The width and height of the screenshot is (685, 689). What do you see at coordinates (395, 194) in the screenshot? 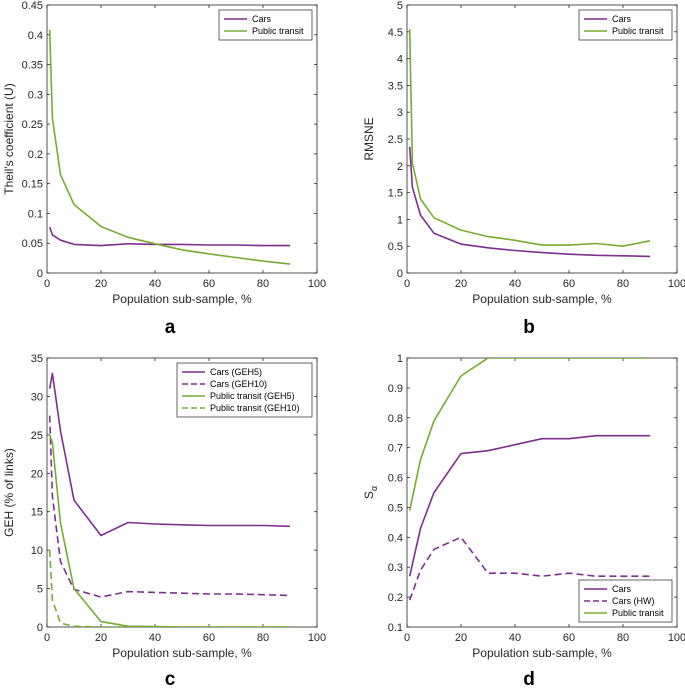
I see `y-tick-label: 1.5` at bounding box center [395, 194].